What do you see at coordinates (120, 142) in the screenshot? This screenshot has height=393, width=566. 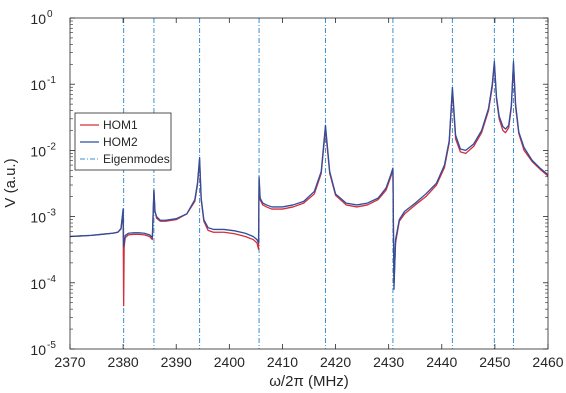 I see `legend-label-hom2: HOM2` at bounding box center [120, 142].